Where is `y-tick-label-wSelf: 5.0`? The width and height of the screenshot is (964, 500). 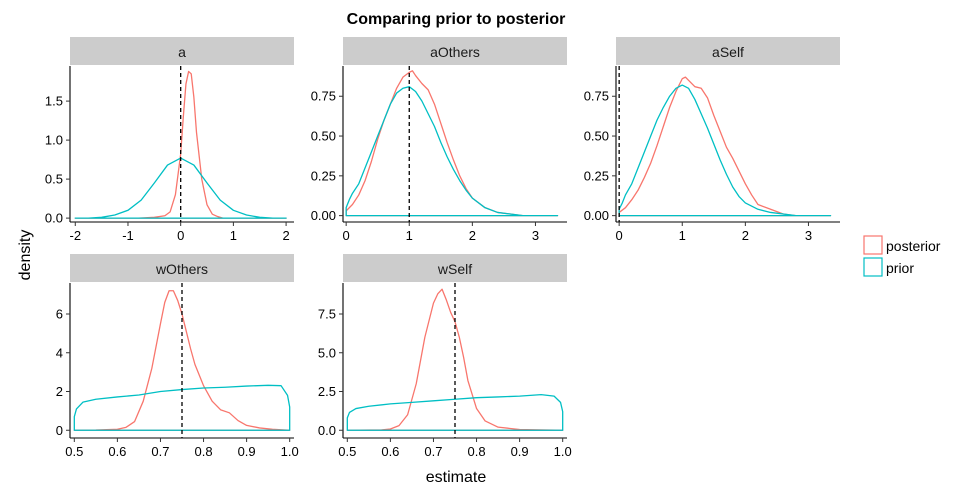
y-tick-label-wSelf: 5.0 is located at coordinates (327, 352).